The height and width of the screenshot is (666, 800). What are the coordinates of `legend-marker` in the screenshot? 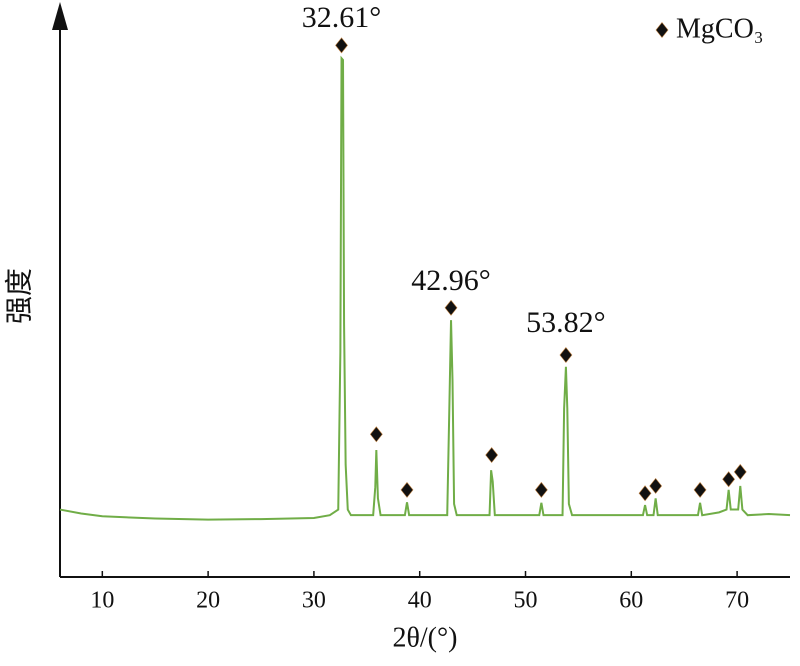 It's located at (662, 30).